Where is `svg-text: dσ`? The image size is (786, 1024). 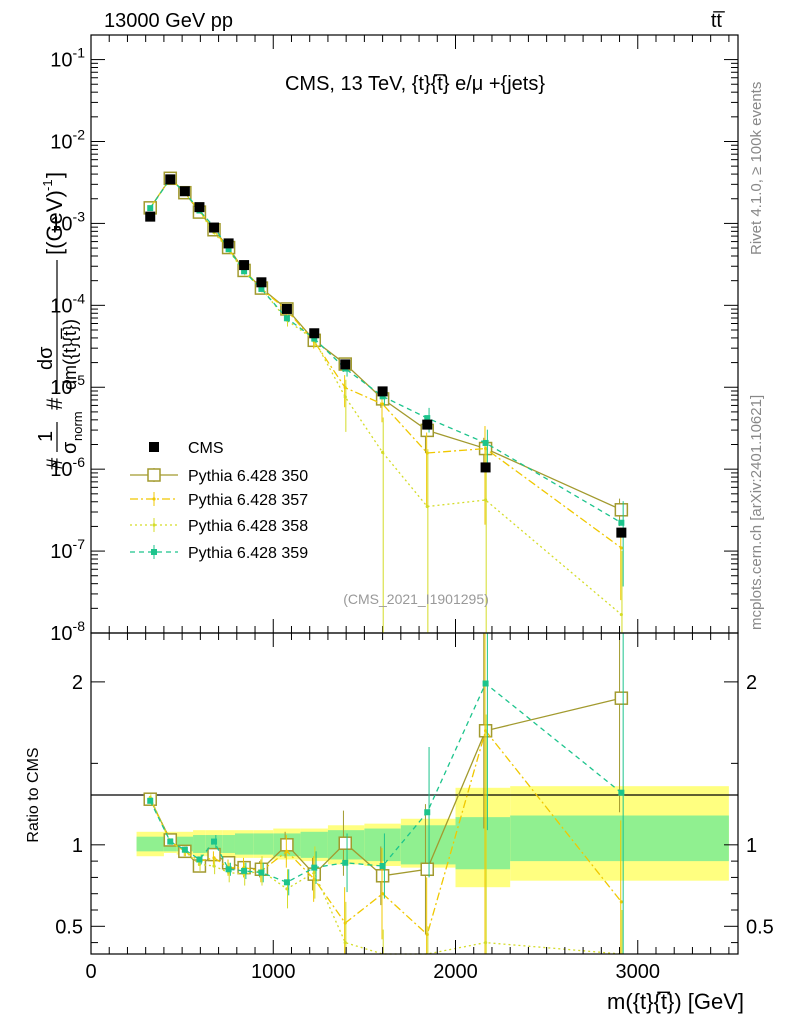 svg-text: dσ is located at coordinates (46, 358).